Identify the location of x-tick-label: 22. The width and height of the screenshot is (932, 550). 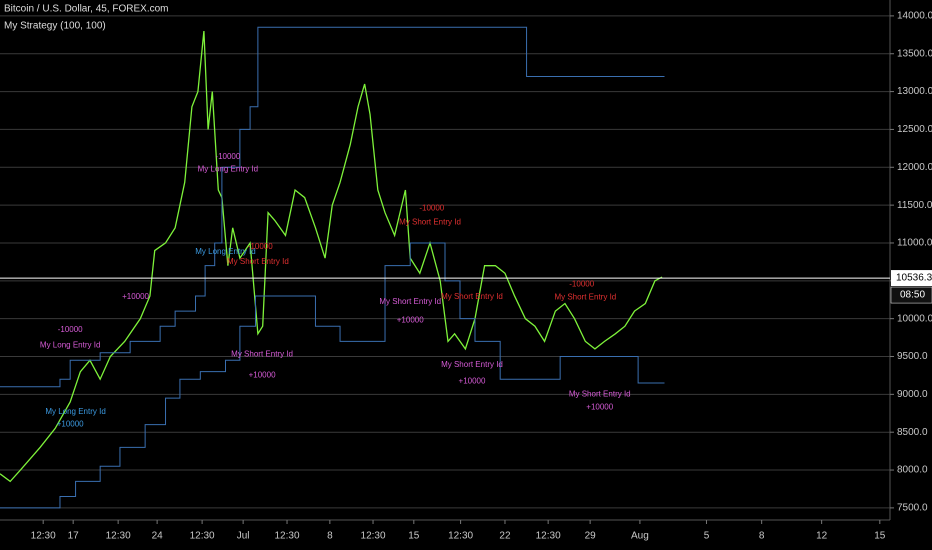
(505, 536).